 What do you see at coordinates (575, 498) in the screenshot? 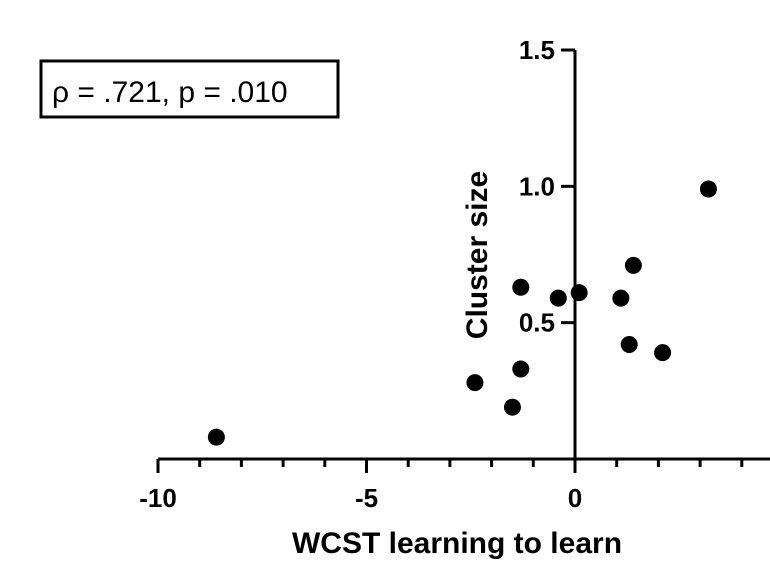
I see `x-tick-label: 0` at bounding box center [575, 498].